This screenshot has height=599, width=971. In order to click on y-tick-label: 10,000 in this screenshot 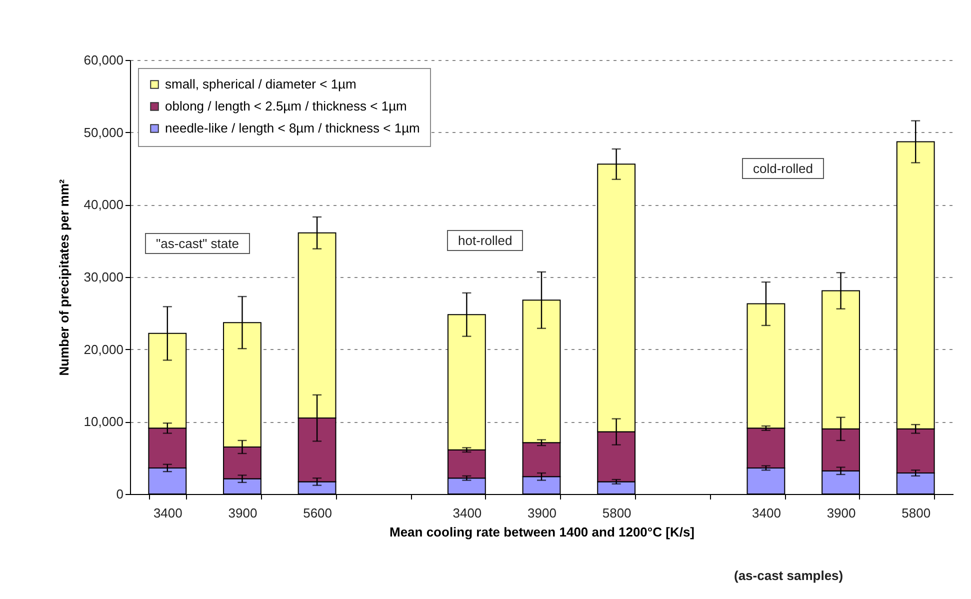, I will do `click(104, 422)`.